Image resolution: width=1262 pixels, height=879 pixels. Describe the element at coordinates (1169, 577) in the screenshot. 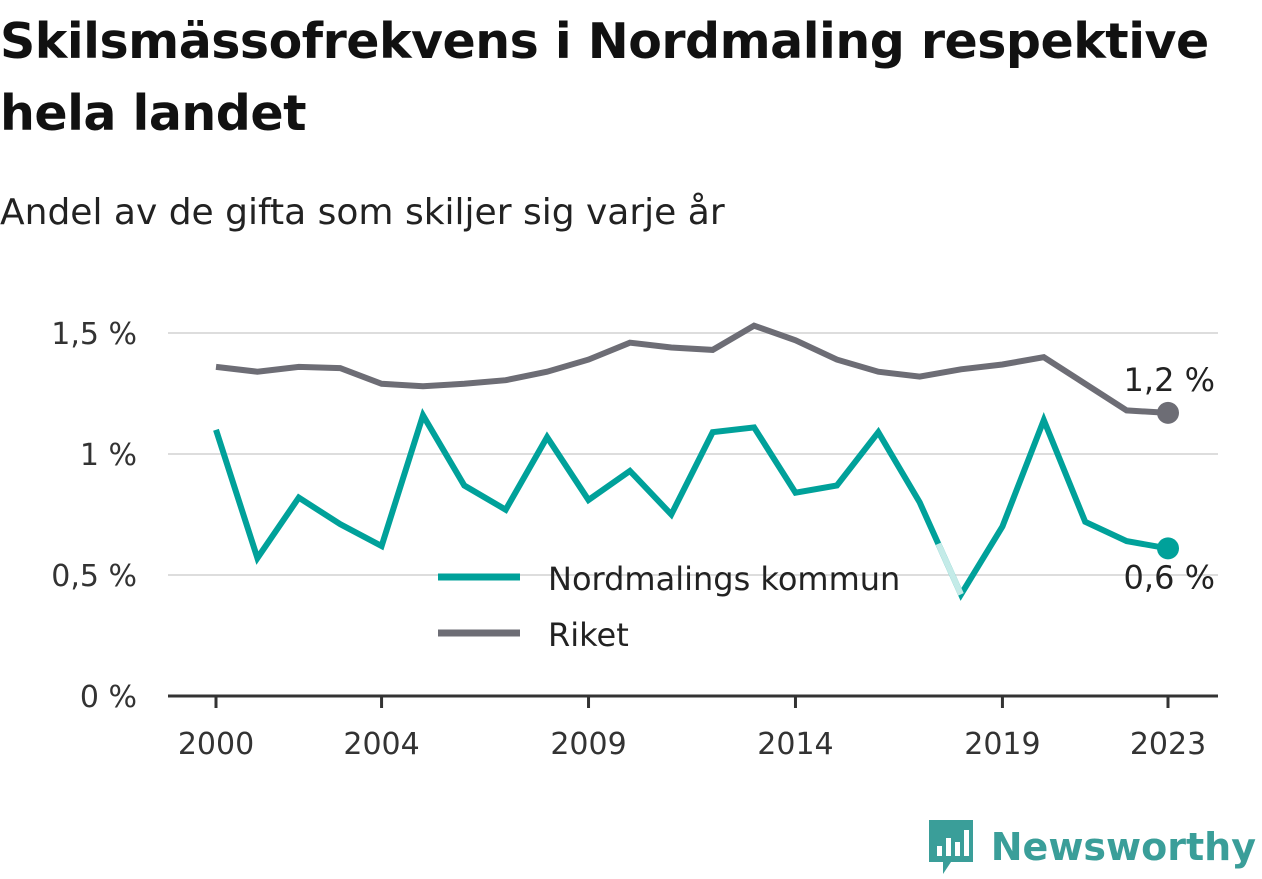

I see `end-label-nordmaling: 0,6 %` at that location.